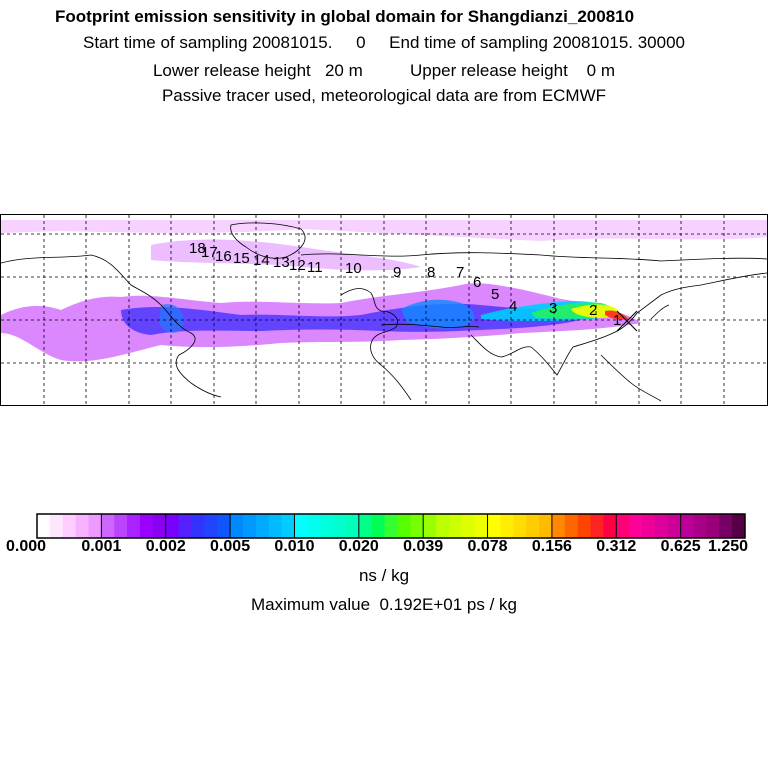  What do you see at coordinates (111, 326) in the screenshot?
I see `coast-north-america` at bounding box center [111, 326].